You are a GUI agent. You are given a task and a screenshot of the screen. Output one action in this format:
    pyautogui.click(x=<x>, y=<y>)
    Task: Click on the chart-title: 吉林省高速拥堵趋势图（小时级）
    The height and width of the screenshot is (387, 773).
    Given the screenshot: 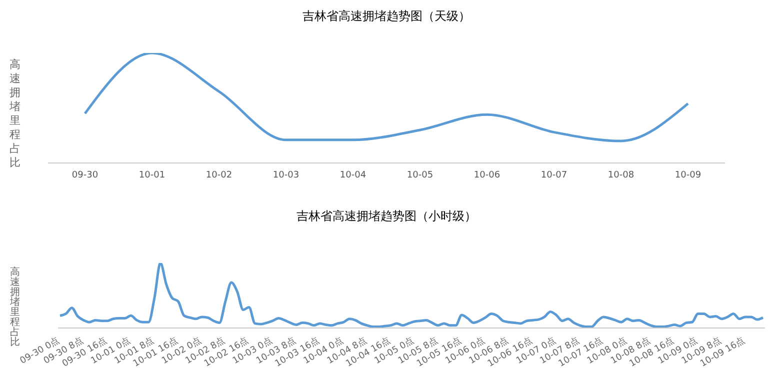 What is the action you would take?
    pyautogui.click(x=387, y=216)
    